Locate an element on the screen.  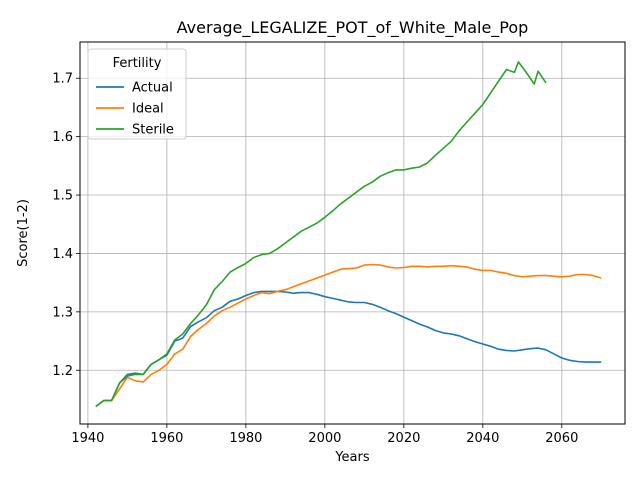
x-tick-label: 1980 is located at coordinates (245, 438).